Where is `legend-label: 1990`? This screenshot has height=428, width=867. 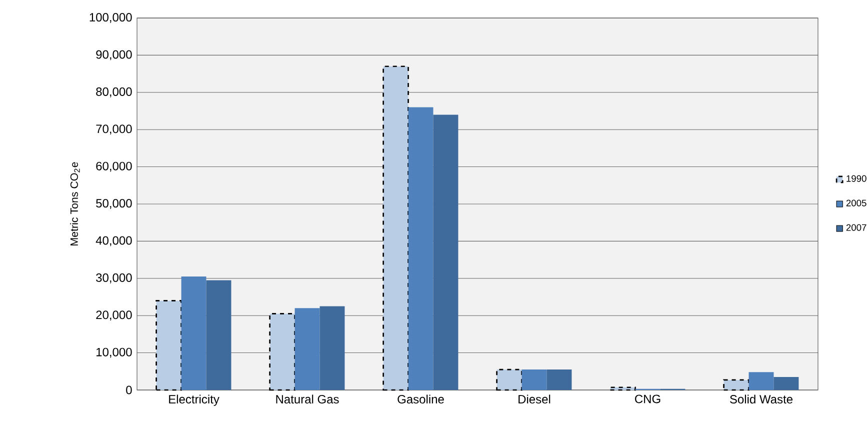 legend-label: 1990 is located at coordinates (856, 178).